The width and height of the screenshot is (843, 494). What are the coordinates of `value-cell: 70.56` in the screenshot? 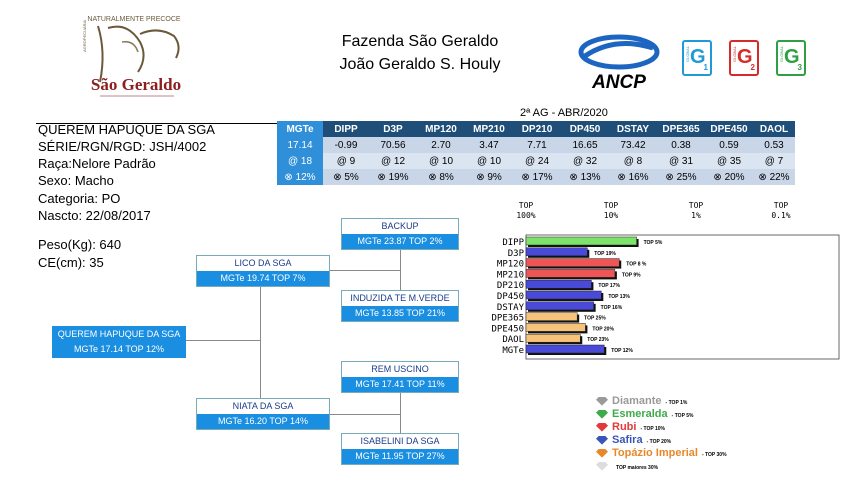 It's located at (393, 145).